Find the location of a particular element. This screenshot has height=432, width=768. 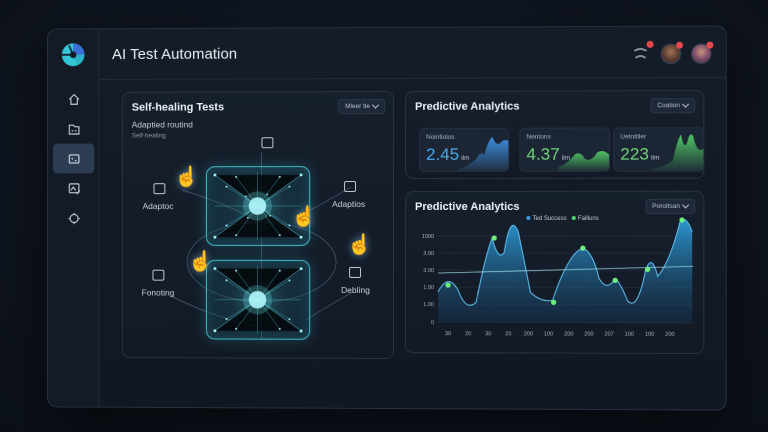

terminal-icon is located at coordinates (73, 158).